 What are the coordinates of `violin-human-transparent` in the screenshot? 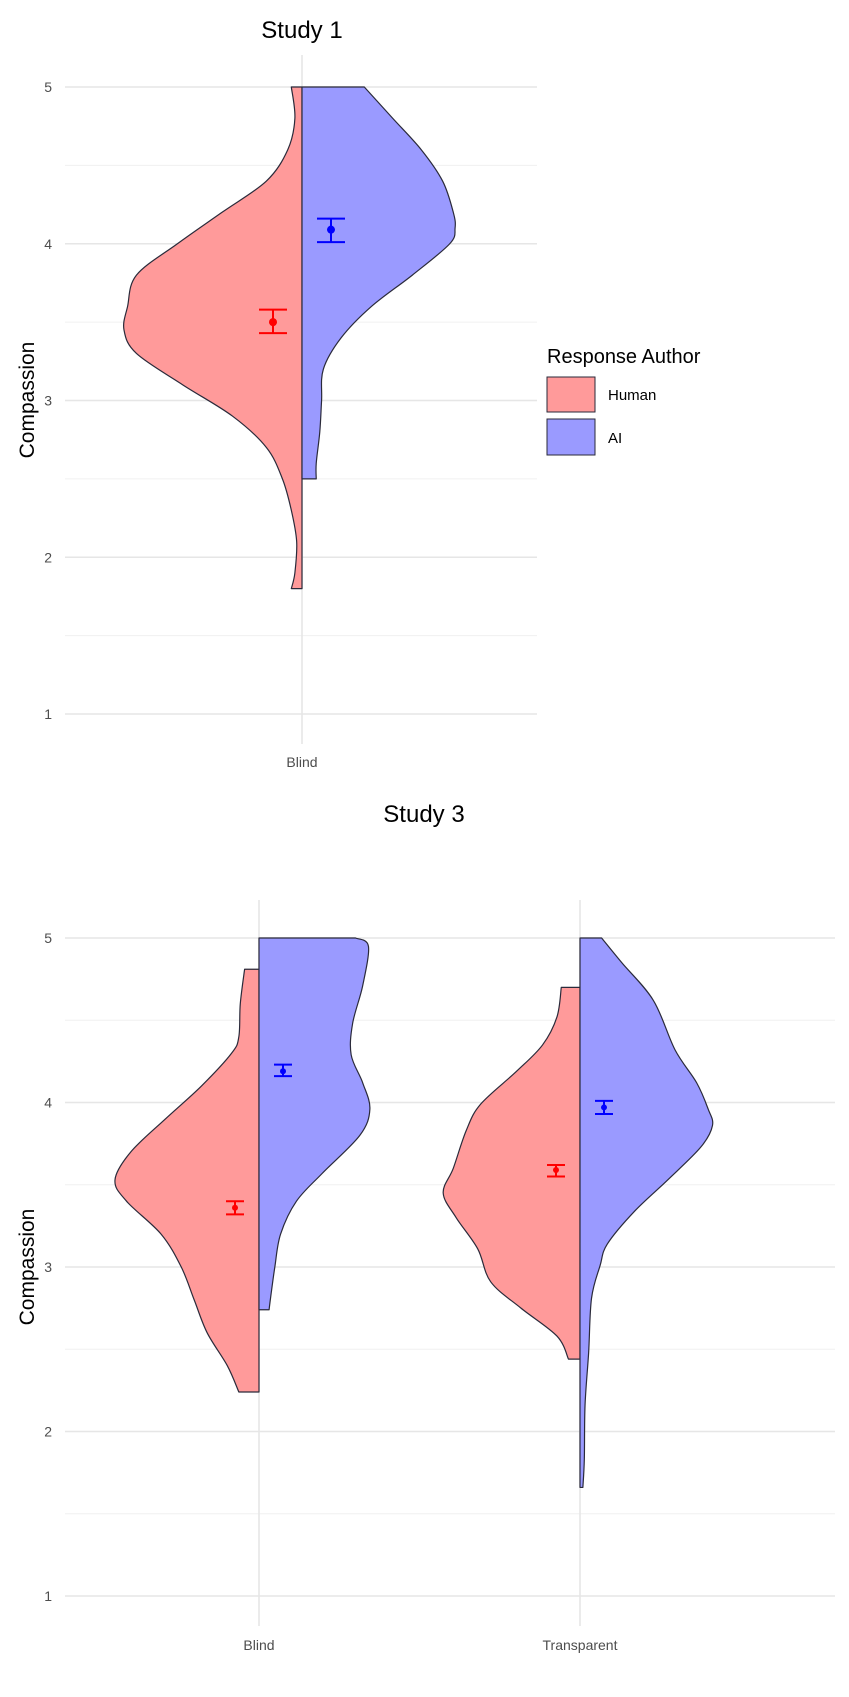 It's located at (511, 1173).